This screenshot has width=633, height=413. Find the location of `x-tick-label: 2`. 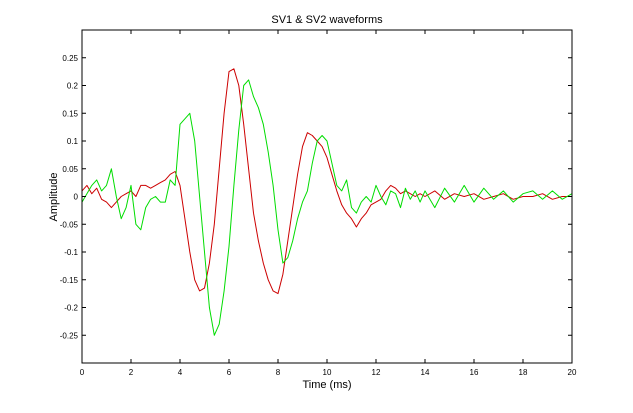

x-tick-label: 2 is located at coordinates (131, 372).